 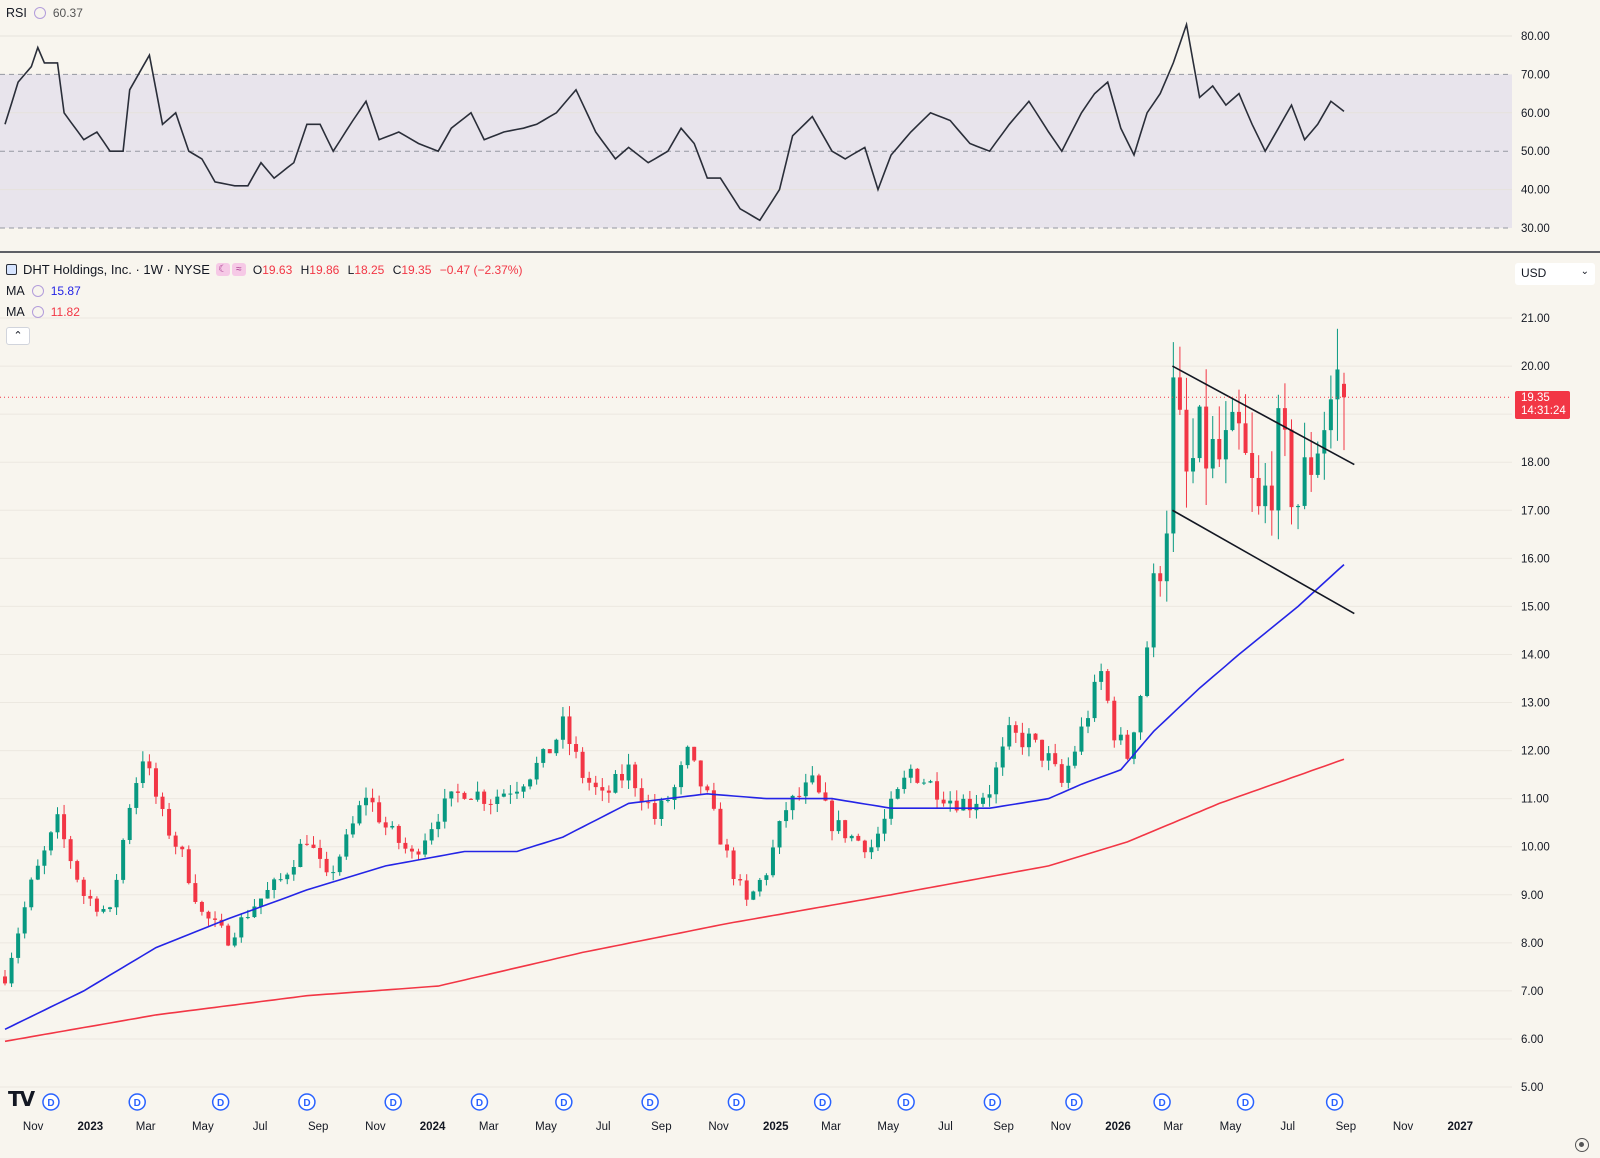 I want to click on time-tick-label: May, so click(x=1231, y=1127).